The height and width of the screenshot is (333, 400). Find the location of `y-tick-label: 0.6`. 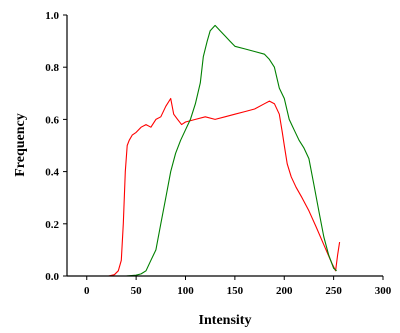

y-tick-label: 0.6 is located at coordinates (52, 120).